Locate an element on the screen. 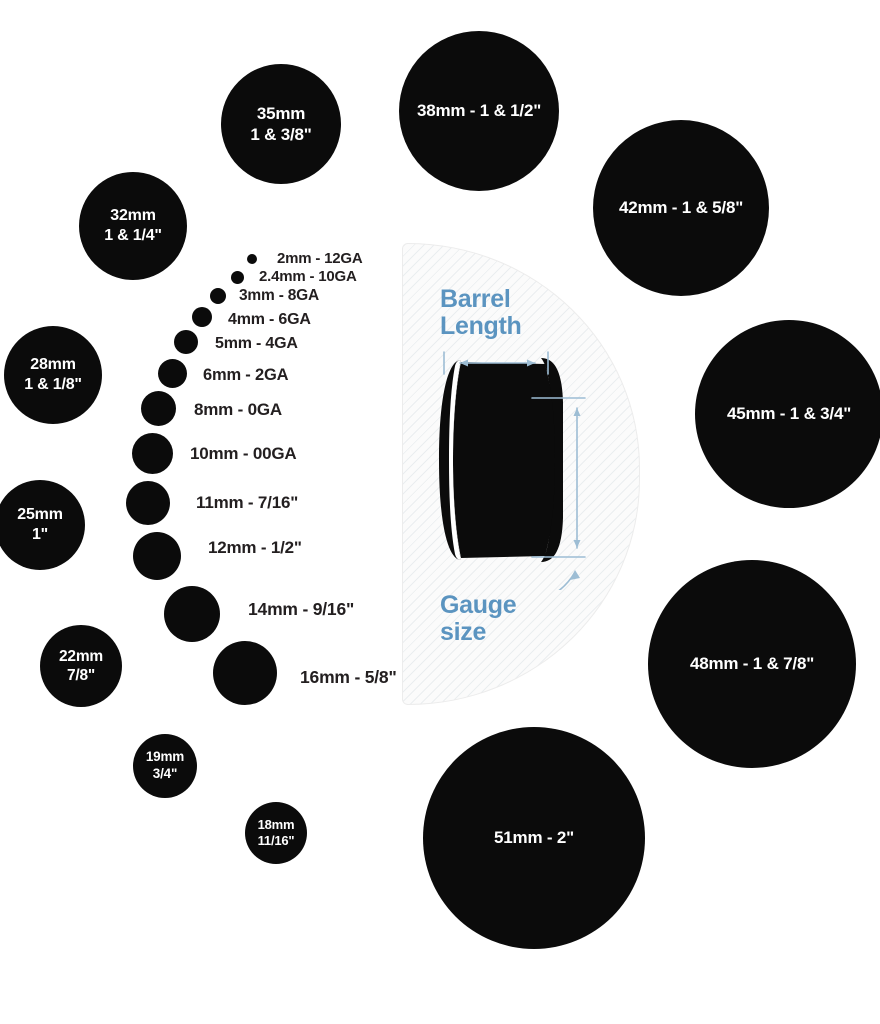 Image resolution: width=880 pixels, height=1024 pixels. gauge-dot-6mm is located at coordinates (172, 373).